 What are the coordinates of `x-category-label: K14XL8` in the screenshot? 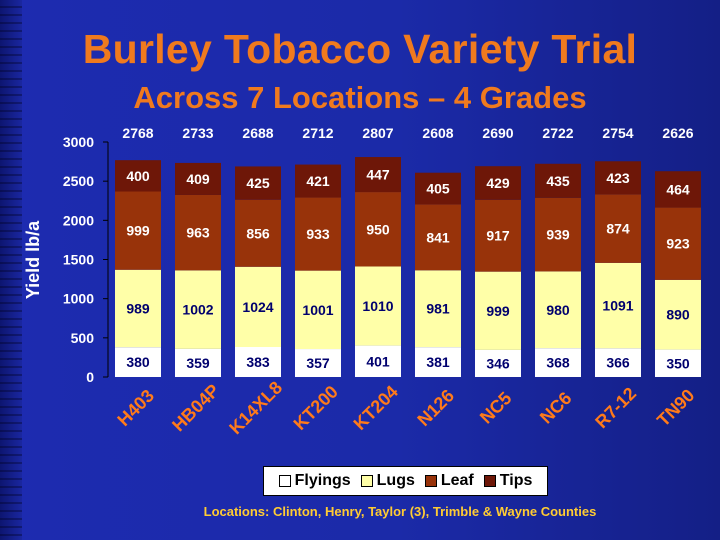 It's located at (255, 407).